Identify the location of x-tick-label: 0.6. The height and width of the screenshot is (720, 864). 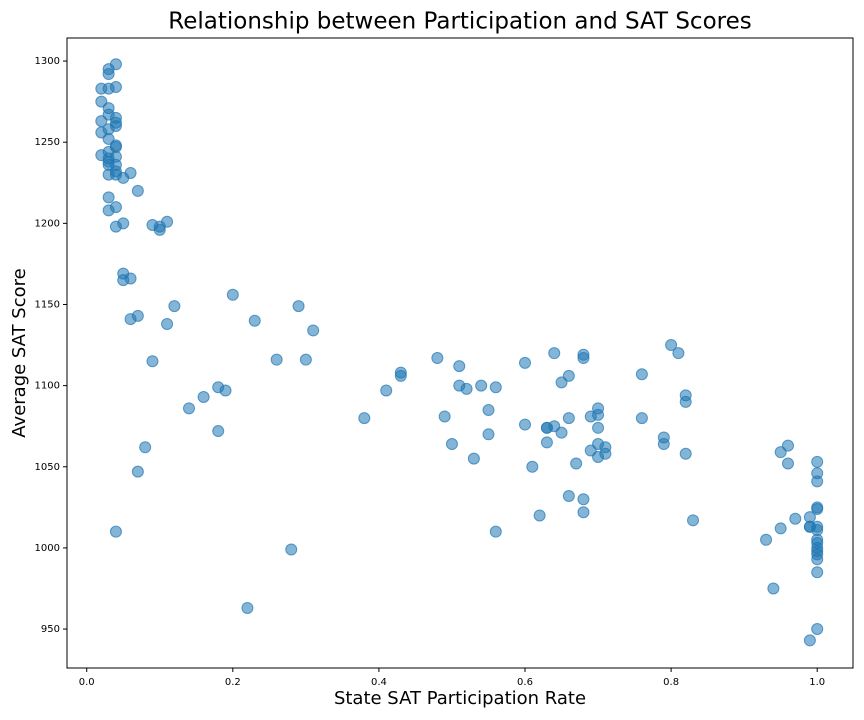
(525, 682).